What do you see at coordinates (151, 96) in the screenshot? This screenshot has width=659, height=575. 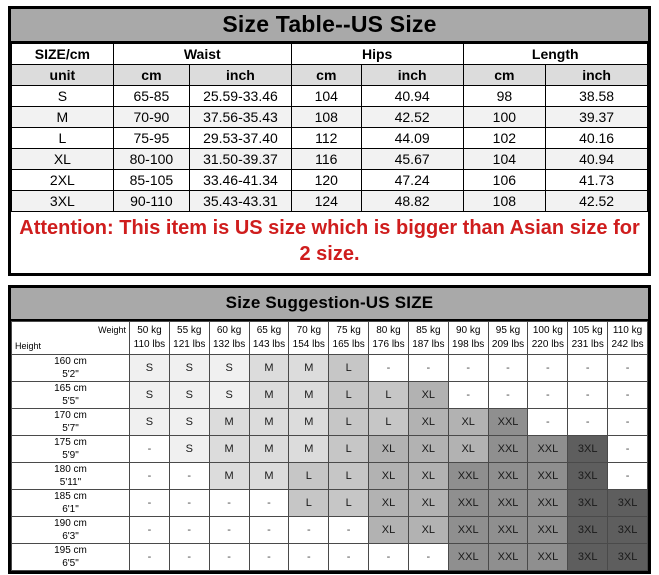 I see `measurement-cell: 65-85` at bounding box center [151, 96].